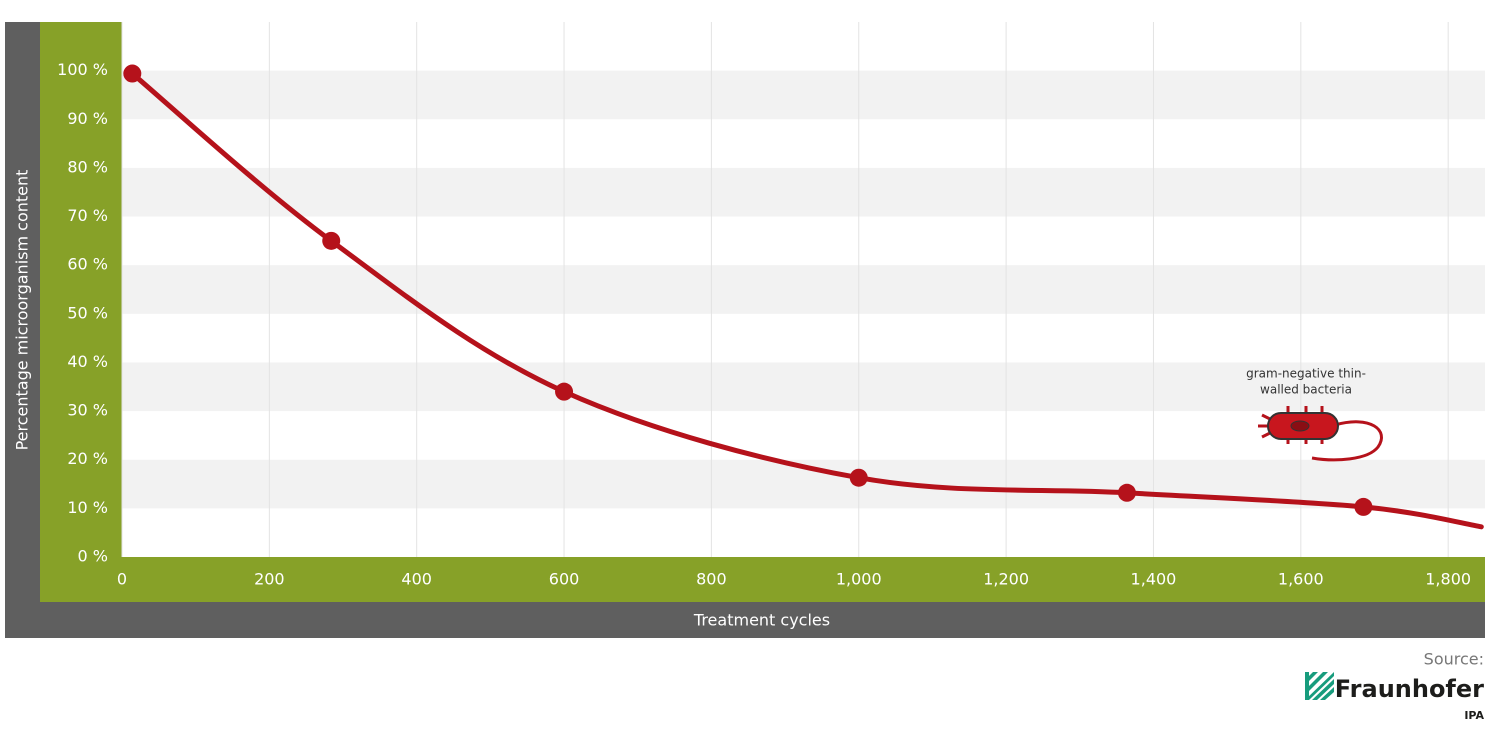 The image size is (1490, 744). I want to click on x-tick-label: 0, so click(122, 579).